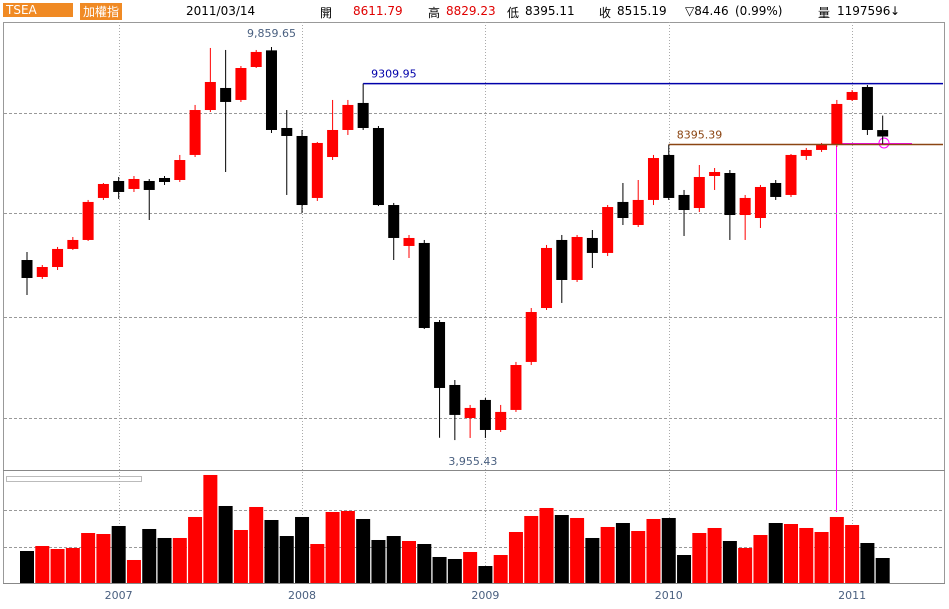 The width and height of the screenshot is (949, 609). What do you see at coordinates (74, 479) in the screenshot?
I see `scroller` at bounding box center [74, 479].